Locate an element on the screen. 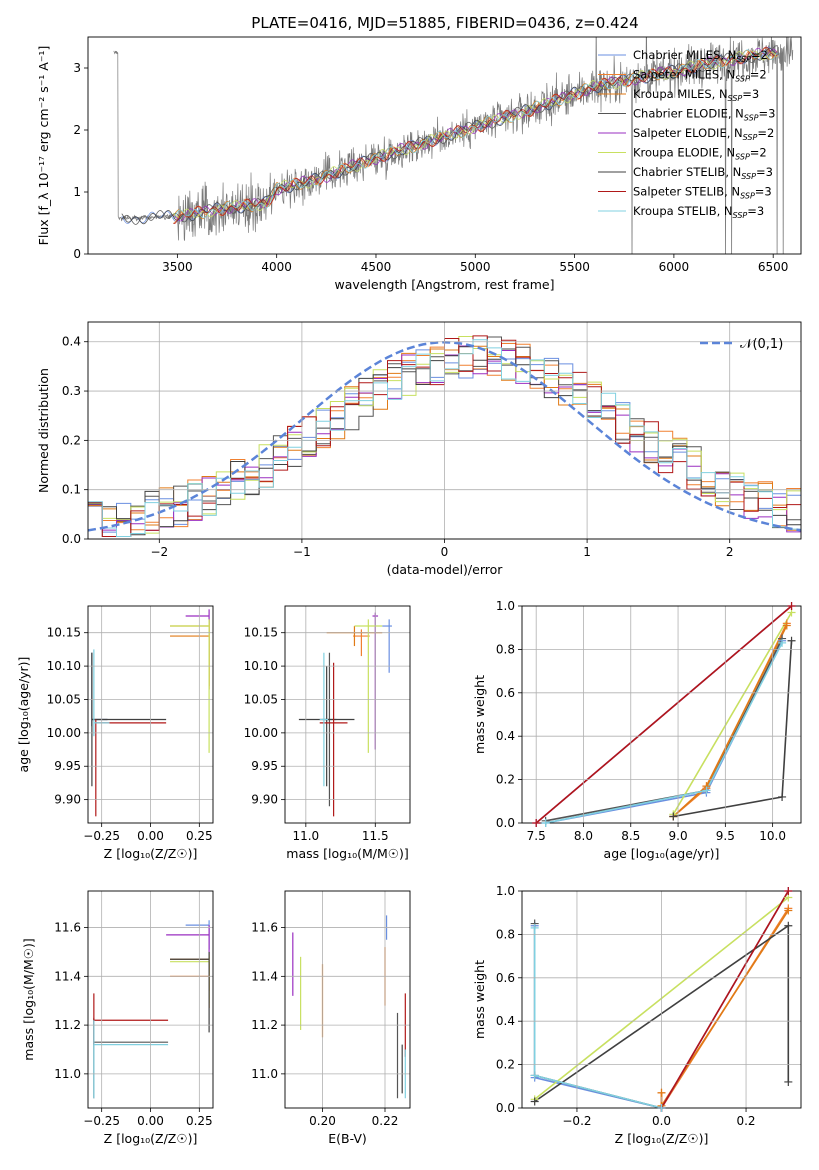 The height and width of the screenshot is (1170, 819). x-tick-label: 0.20 is located at coordinates (322, 1121).